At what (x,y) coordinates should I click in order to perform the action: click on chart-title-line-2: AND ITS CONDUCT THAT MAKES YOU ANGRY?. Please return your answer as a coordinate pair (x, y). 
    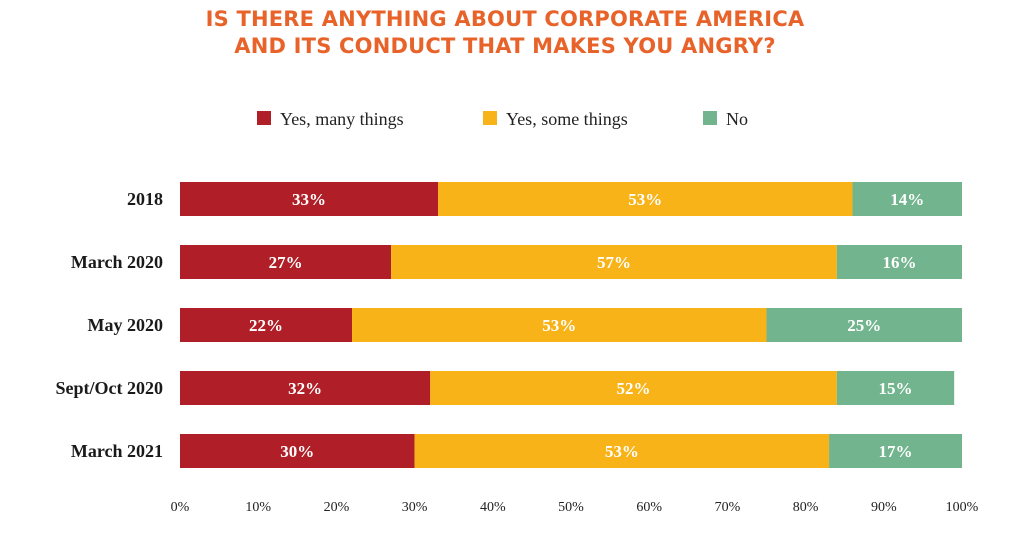
    Looking at the image, I should click on (505, 46).